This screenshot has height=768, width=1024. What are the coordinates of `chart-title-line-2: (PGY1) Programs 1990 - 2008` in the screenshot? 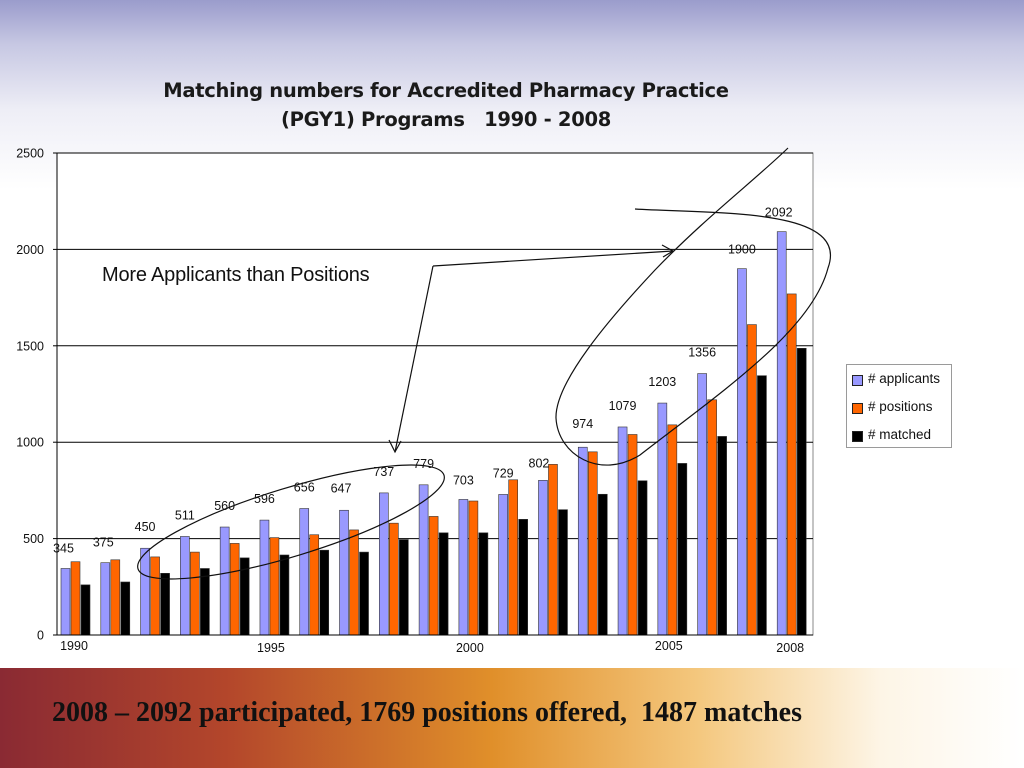 It's located at (446, 119).